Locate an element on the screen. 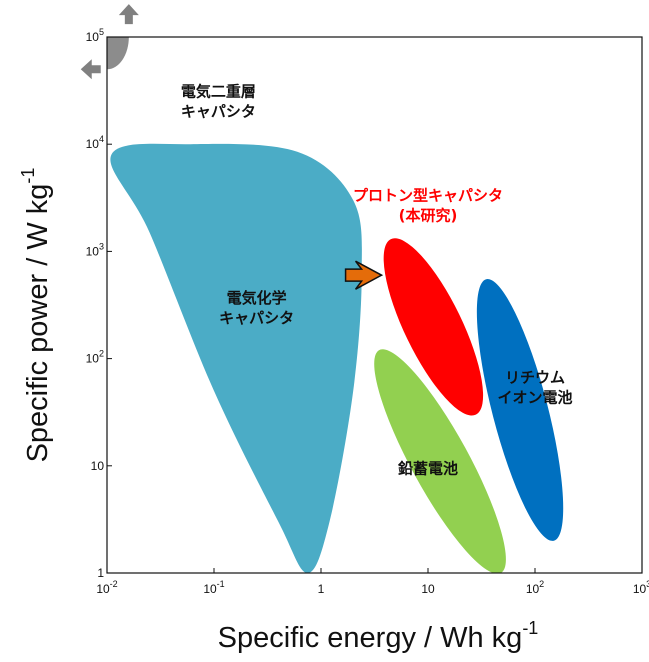 The image size is (649, 662). y-tick-label: 10³ is located at coordinates (95, 249).